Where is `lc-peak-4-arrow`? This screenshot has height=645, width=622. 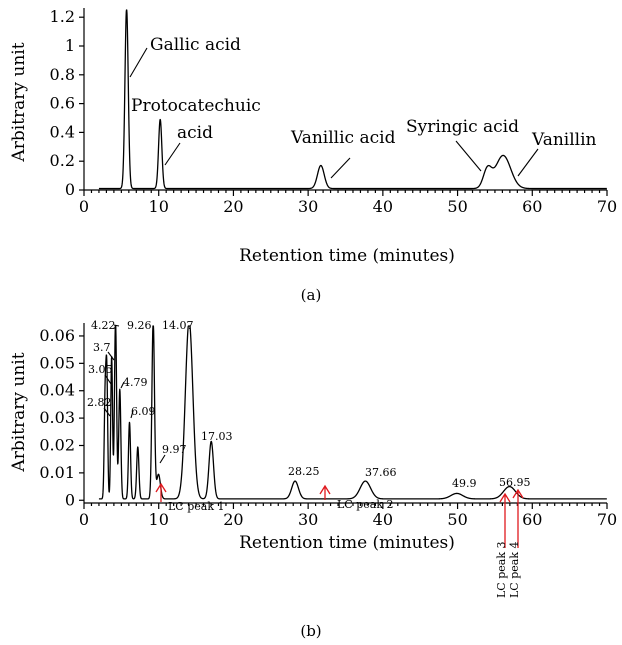
lc-peak-4-arrow is located at coordinates (518, 518).